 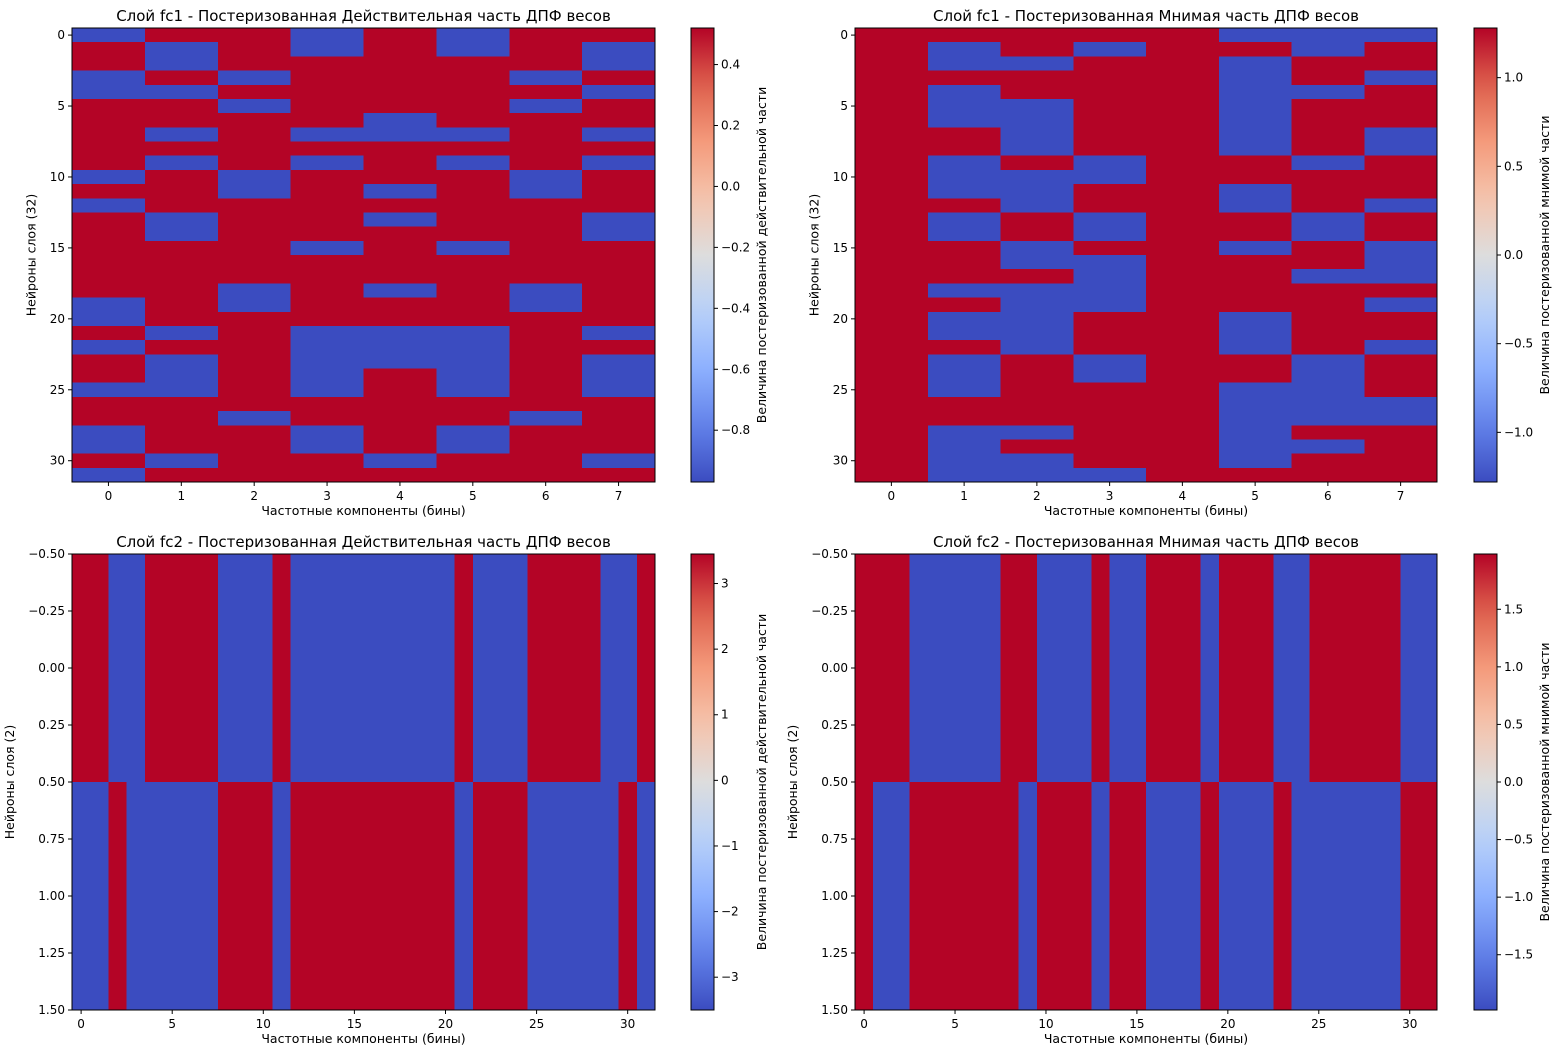 I want to click on y-tick-label: 5, so click(x=61, y=106).